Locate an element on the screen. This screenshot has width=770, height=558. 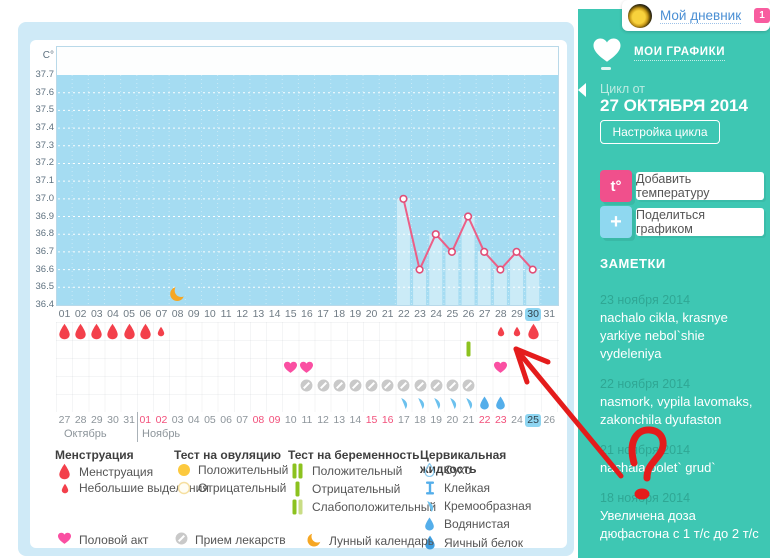
calendar-date: 09 is located at coordinates (274, 420).